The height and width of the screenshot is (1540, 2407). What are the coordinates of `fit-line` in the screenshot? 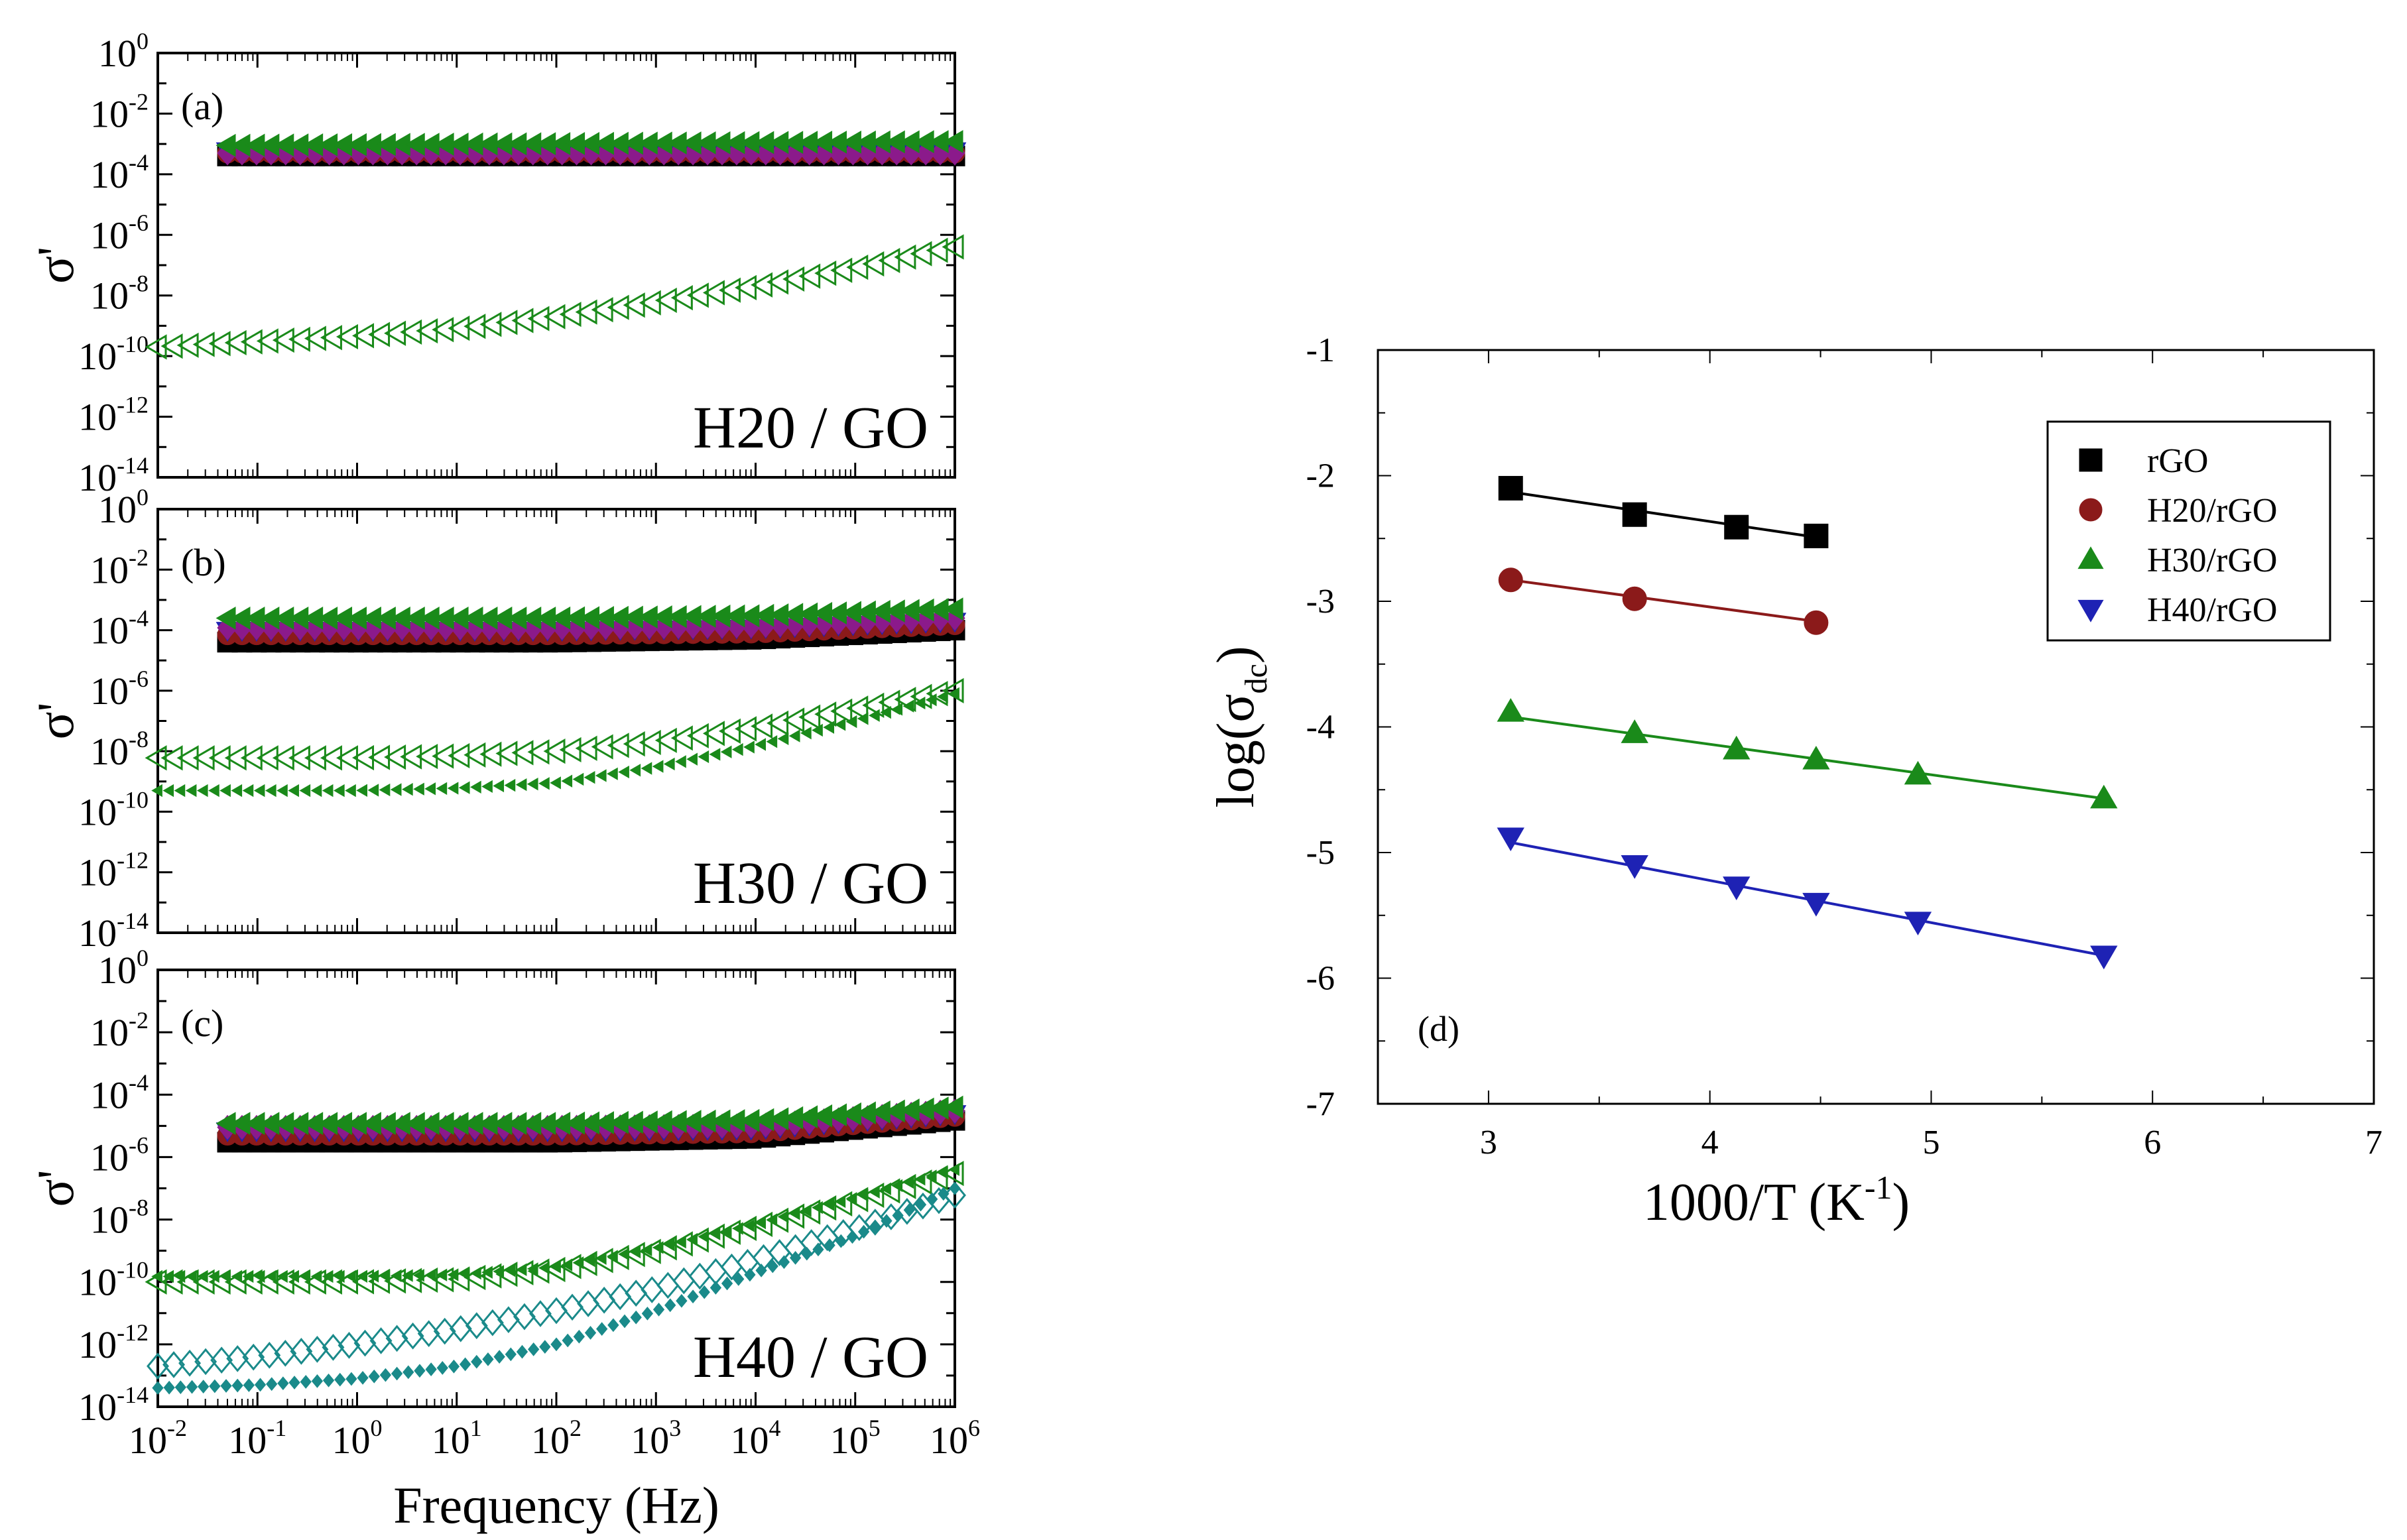 It's located at (1663, 515).